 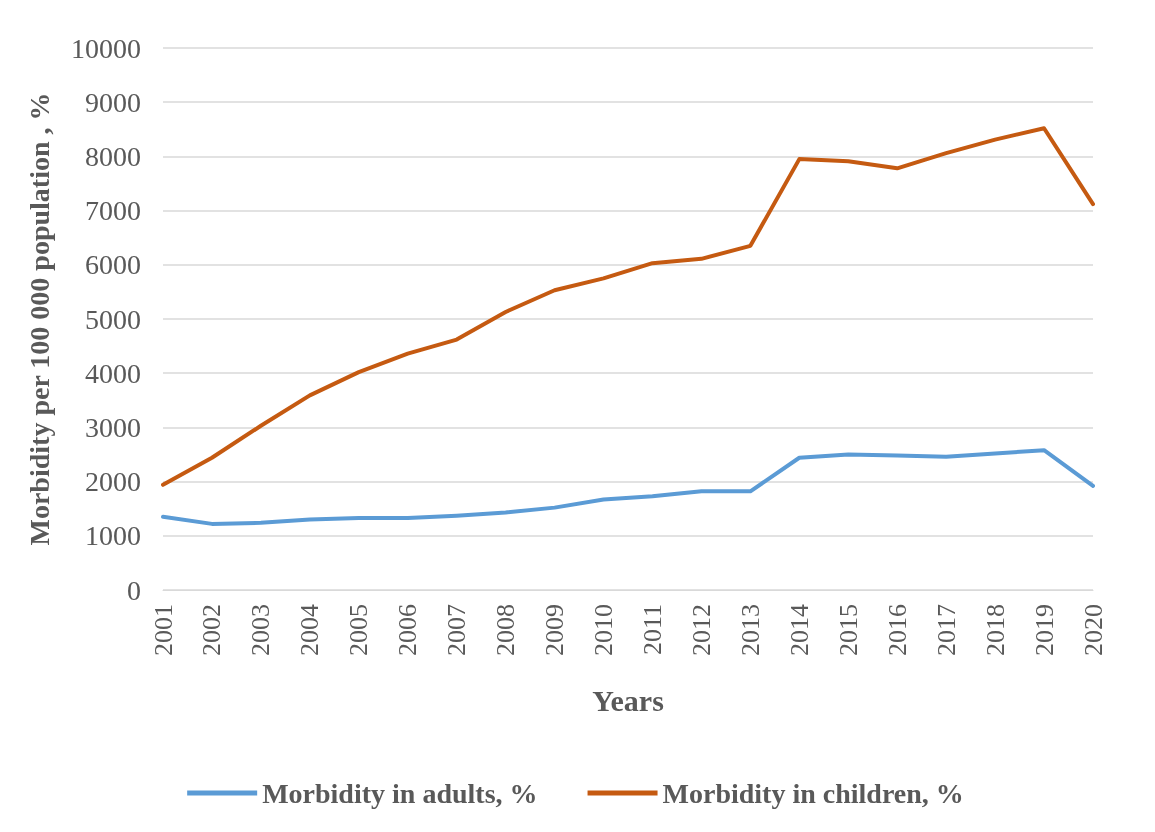 I want to click on x-tick-label: 2020, so click(x=1093, y=630).